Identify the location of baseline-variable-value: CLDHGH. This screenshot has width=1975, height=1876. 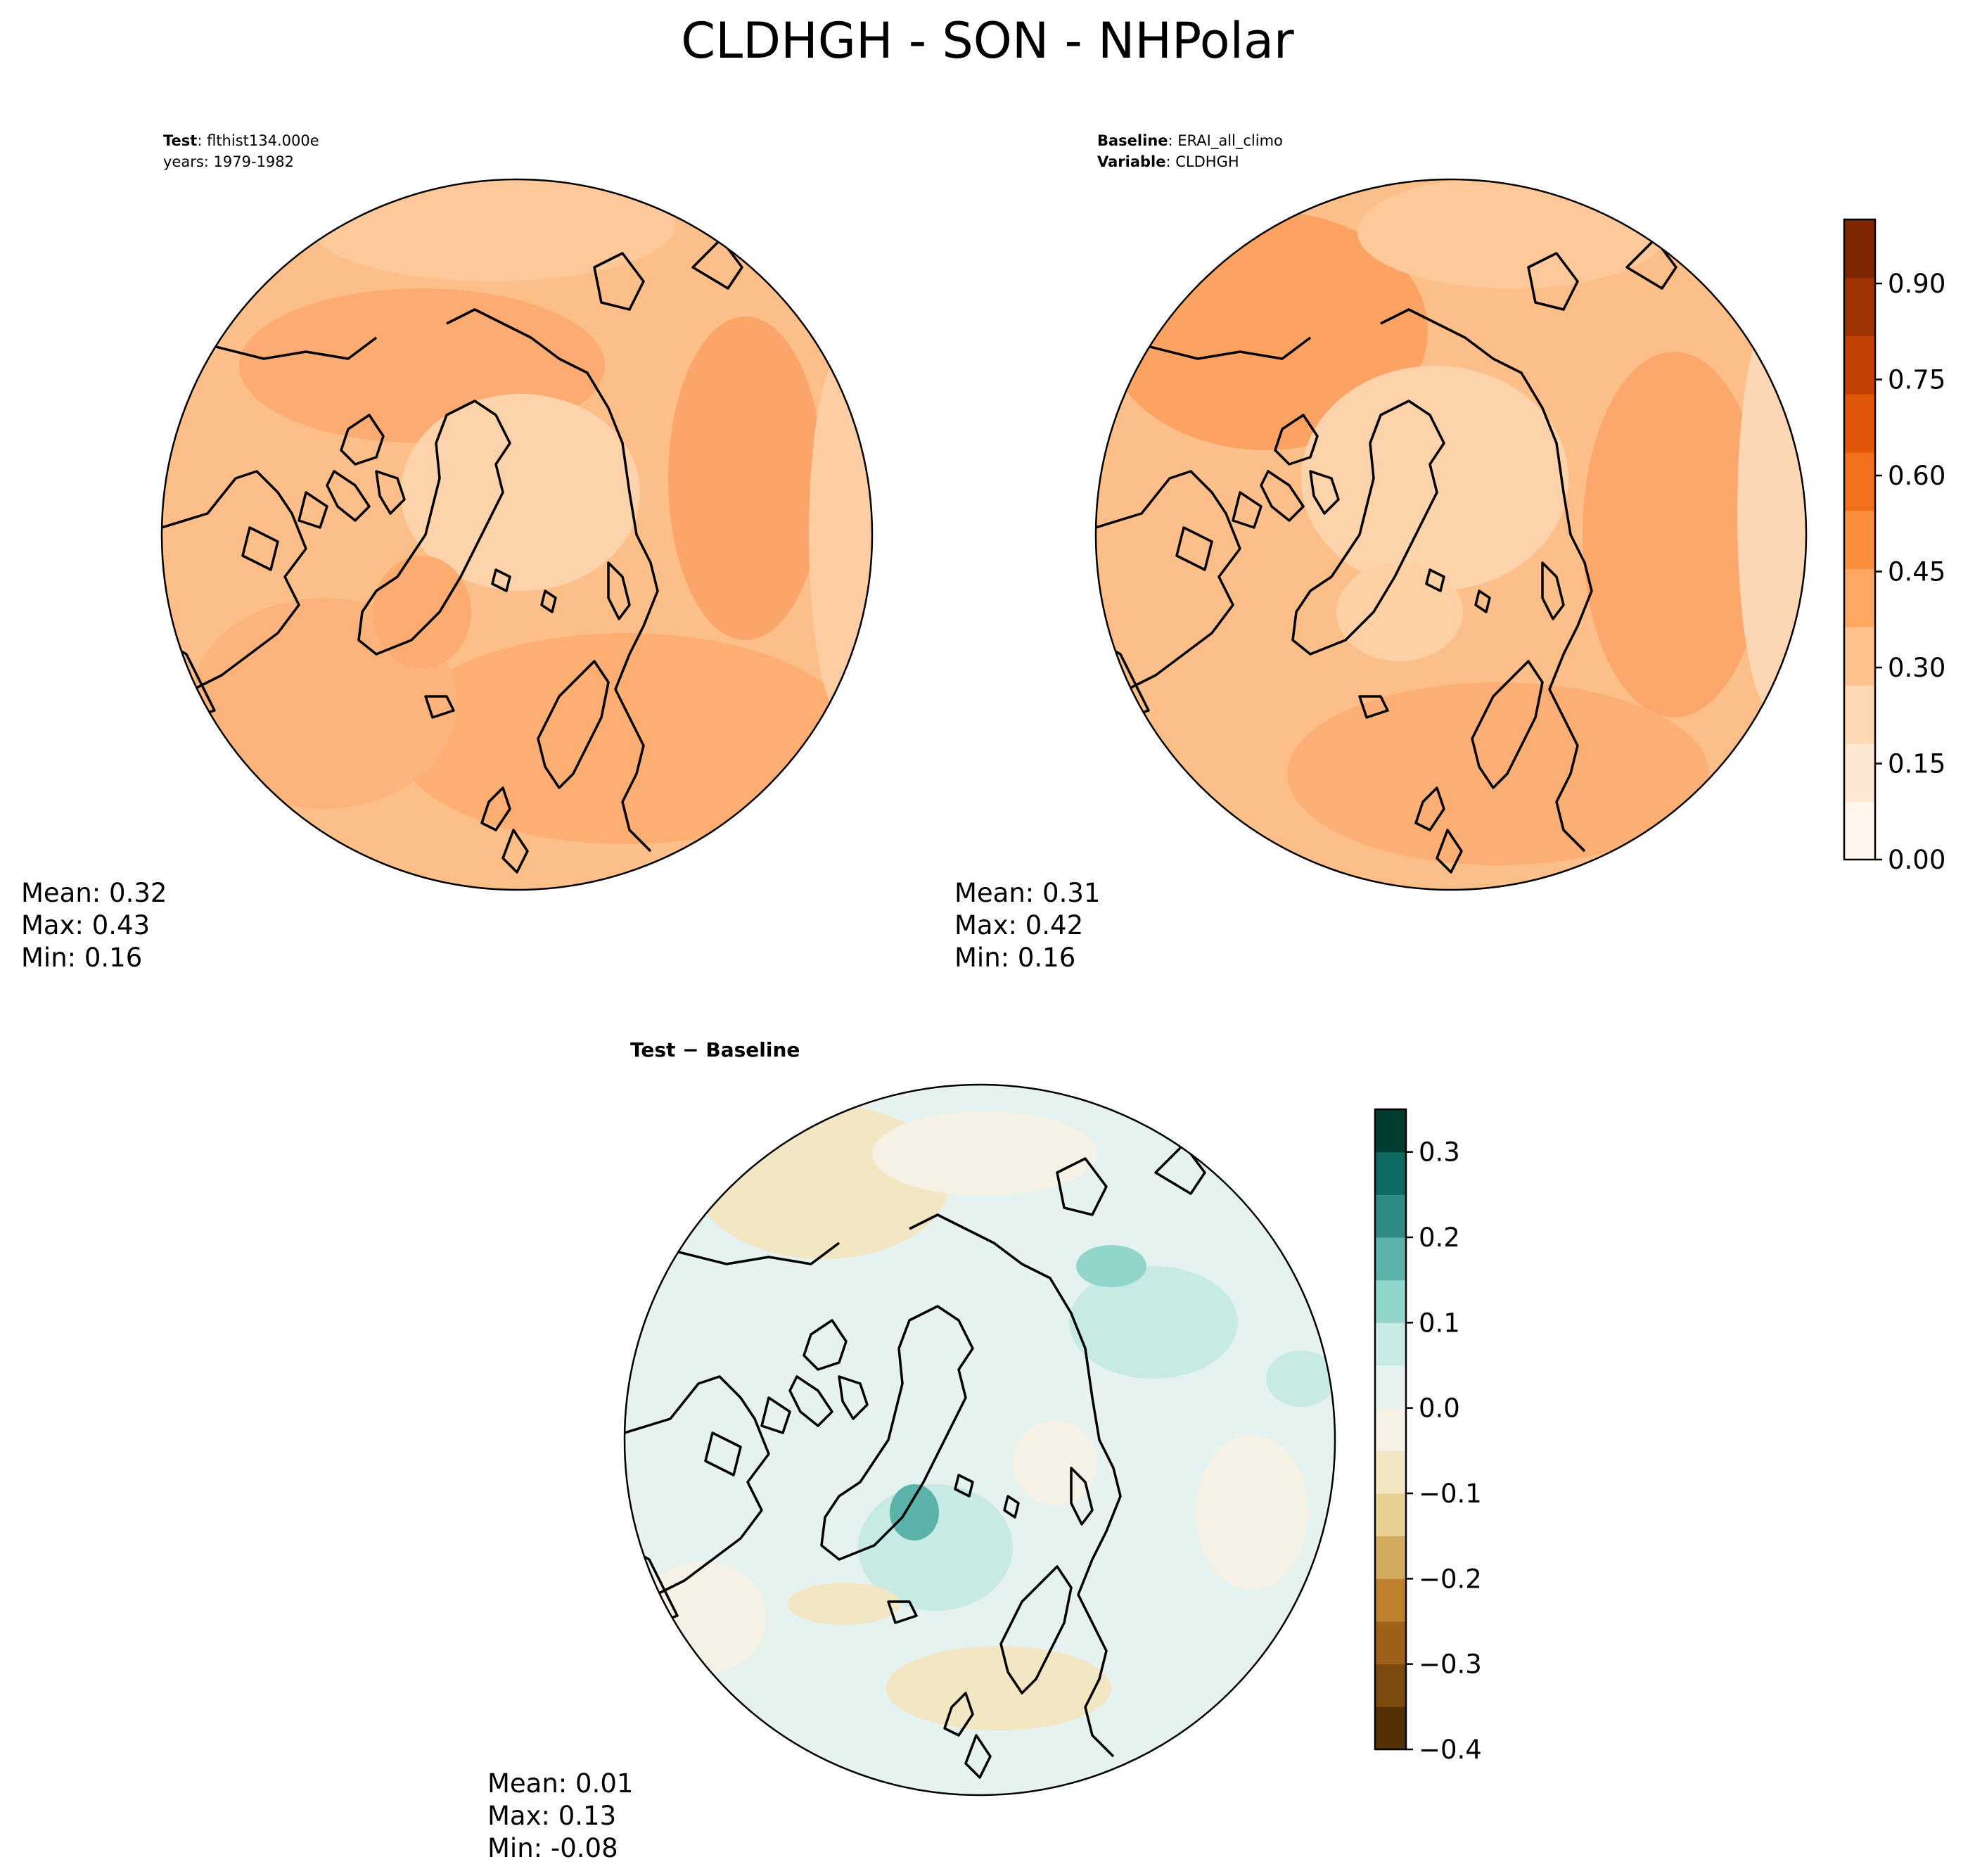
(1207, 161).